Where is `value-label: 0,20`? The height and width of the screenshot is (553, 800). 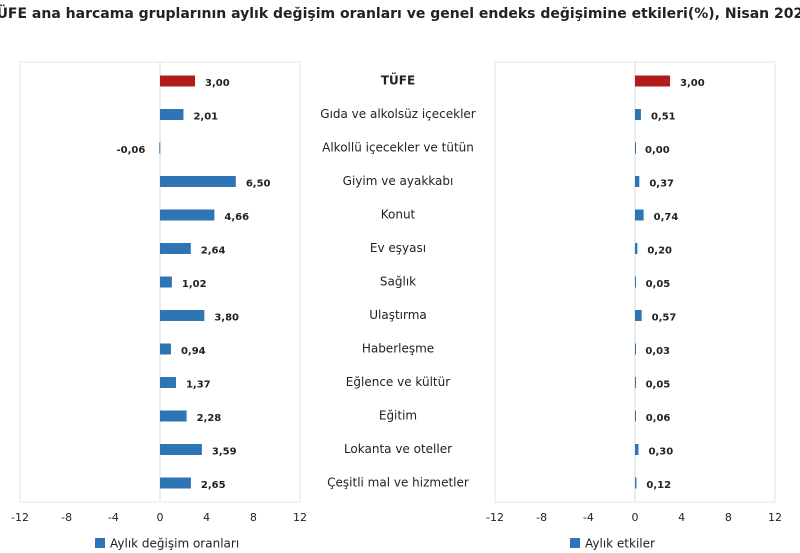 value-label: 0,20 is located at coordinates (659, 251).